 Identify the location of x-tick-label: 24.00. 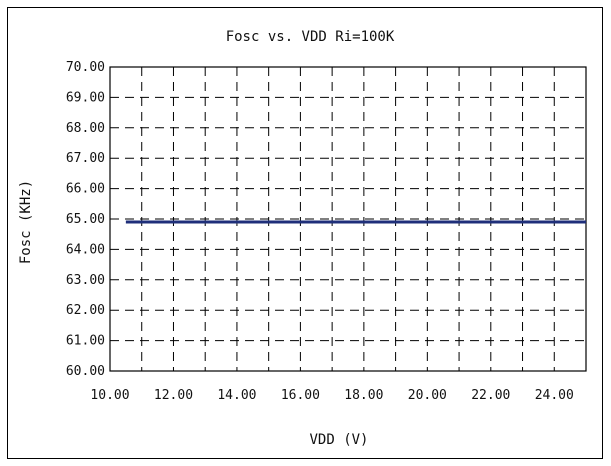
(554, 395).